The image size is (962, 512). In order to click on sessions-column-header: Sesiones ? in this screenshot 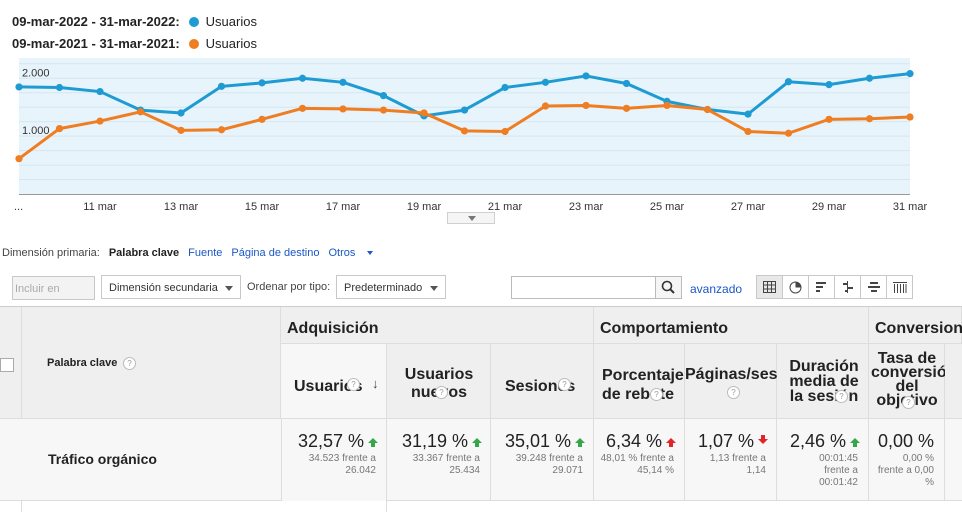, I will do `click(542, 381)`.